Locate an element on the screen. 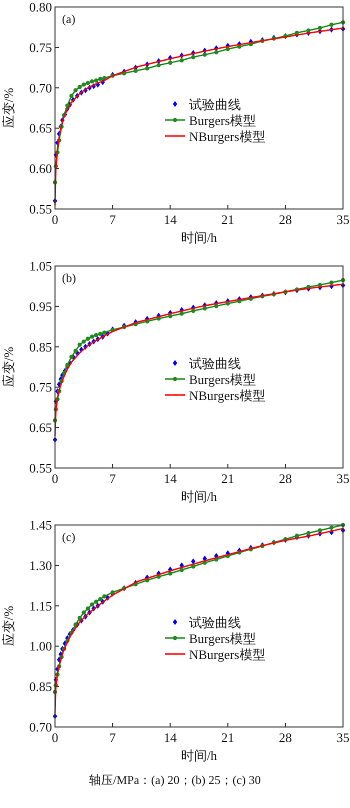 The width and height of the screenshot is (350, 808). y-tick-label: 1.05 is located at coordinates (40, 266).